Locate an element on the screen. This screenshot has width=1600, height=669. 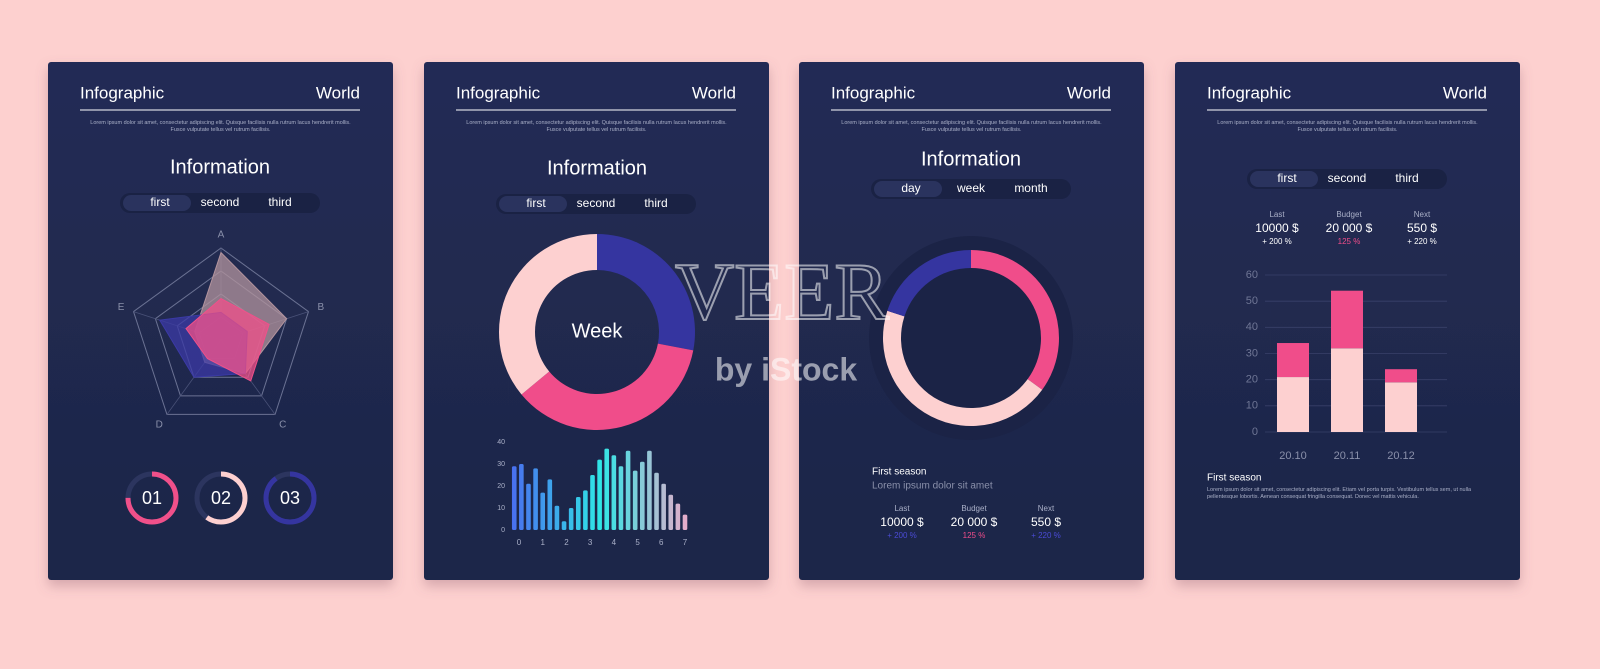
watermark-title: VEER is located at coordinates (782, 291).